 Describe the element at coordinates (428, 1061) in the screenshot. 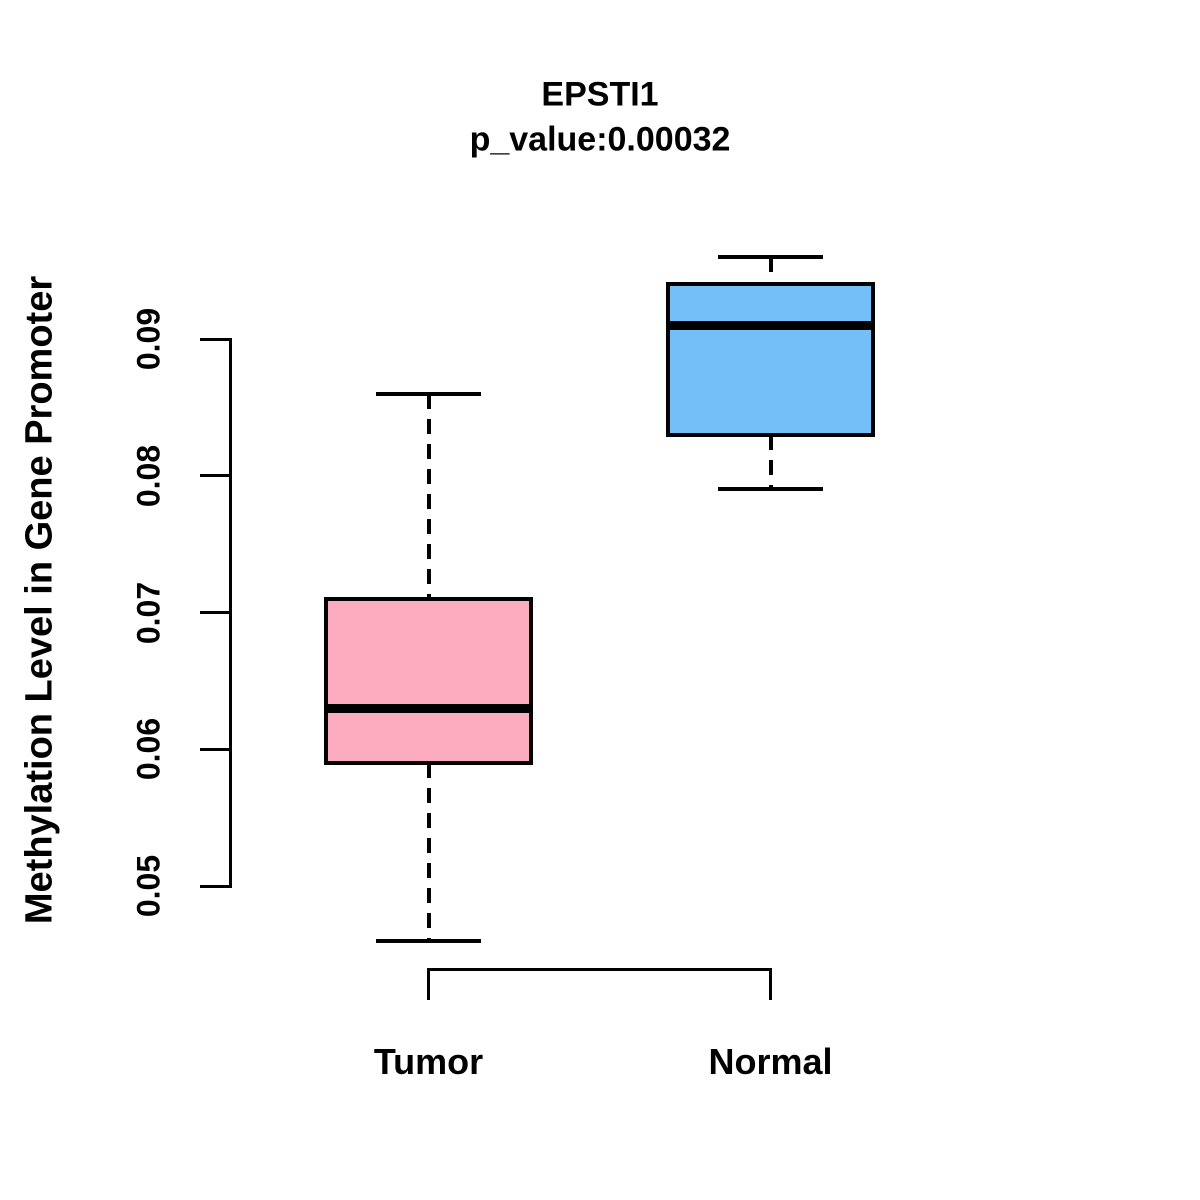

I see `category-label-tumor: Tumor` at that location.